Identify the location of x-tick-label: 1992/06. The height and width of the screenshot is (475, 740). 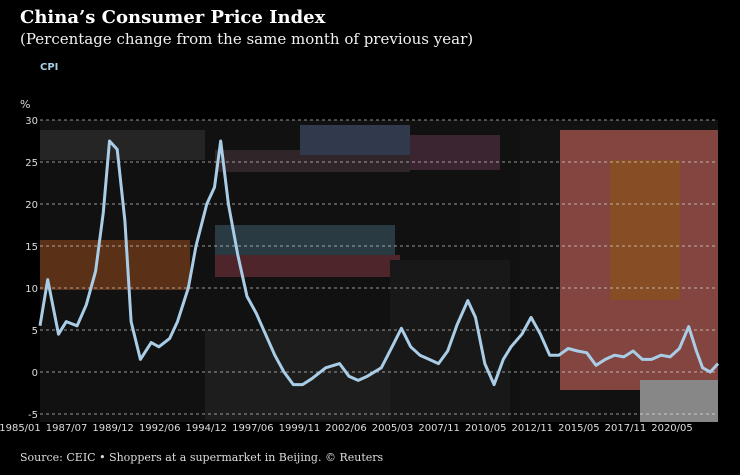
(160, 428).